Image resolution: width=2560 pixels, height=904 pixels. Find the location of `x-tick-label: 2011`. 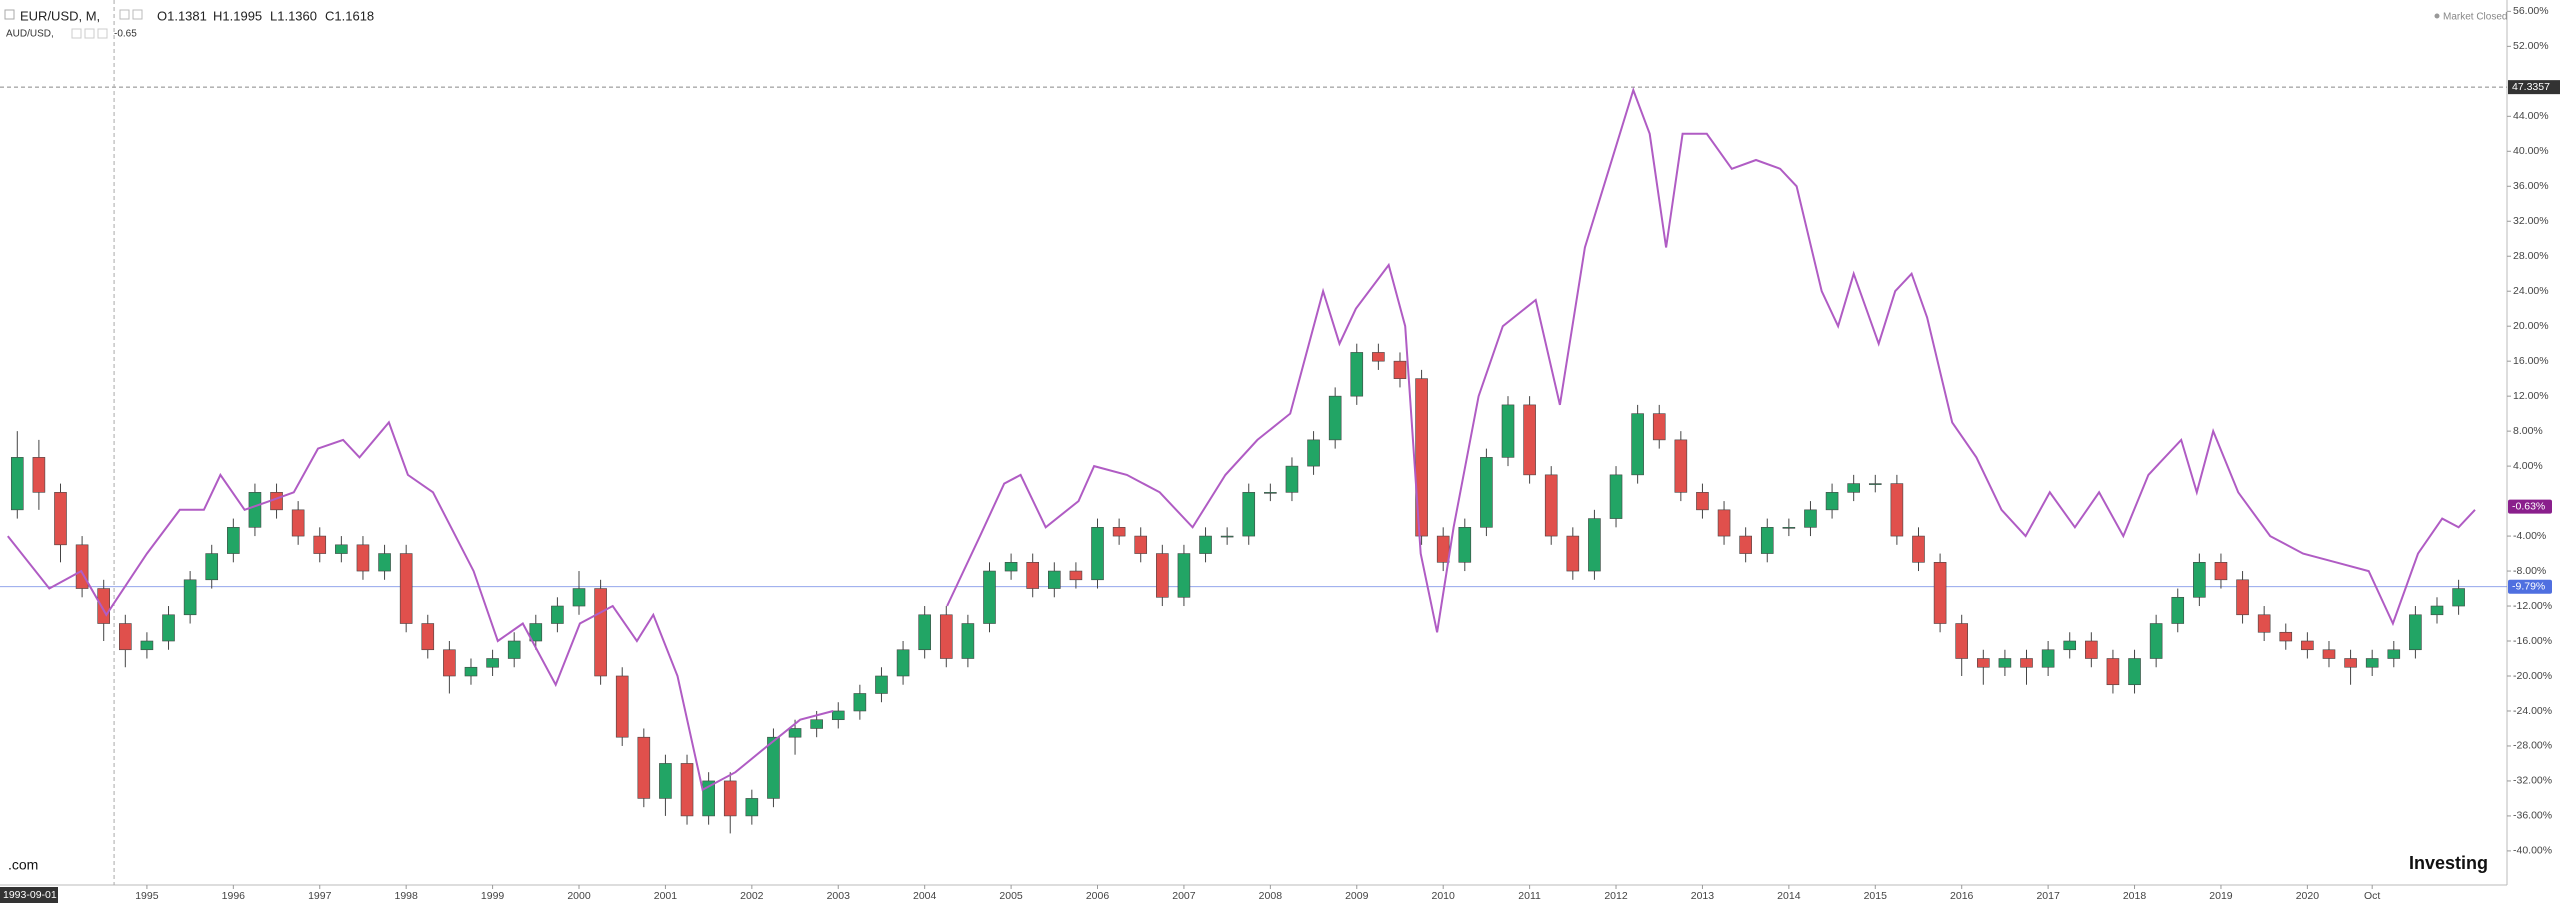

x-tick-label: 2011 is located at coordinates (1529, 896).